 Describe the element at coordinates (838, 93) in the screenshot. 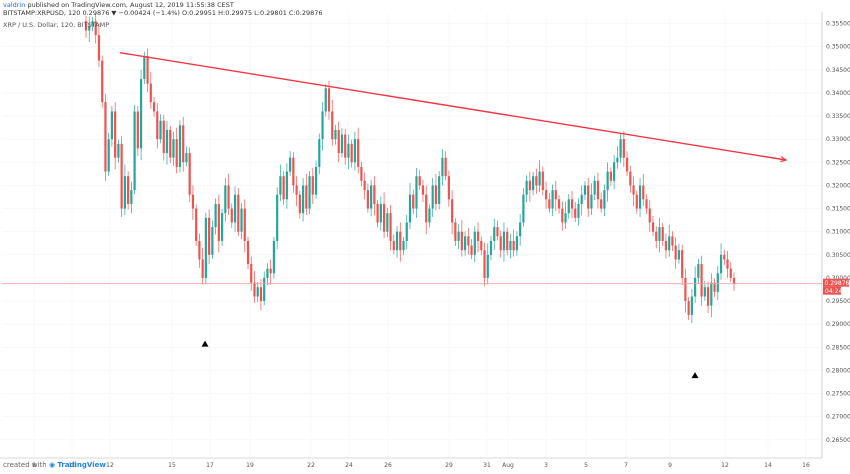

I see `price-tick-label: 0.34000` at that location.